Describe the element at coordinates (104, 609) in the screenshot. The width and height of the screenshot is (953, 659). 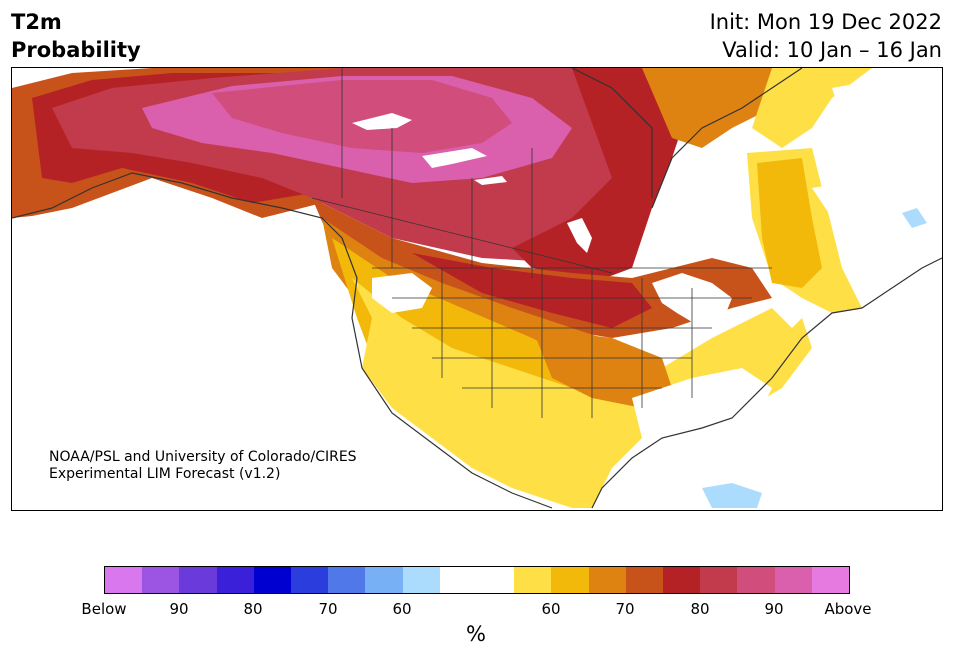
I see `colorbar-tick-below: Below` at that location.